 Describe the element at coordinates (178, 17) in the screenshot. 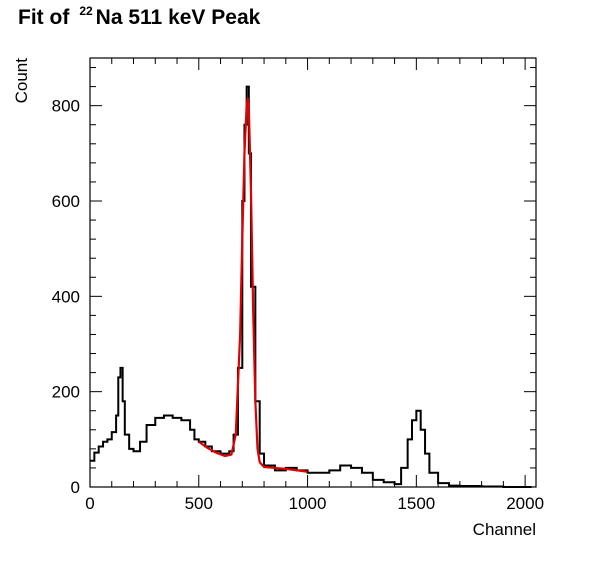

I see `title-main: Na 511 keV Peak` at that location.